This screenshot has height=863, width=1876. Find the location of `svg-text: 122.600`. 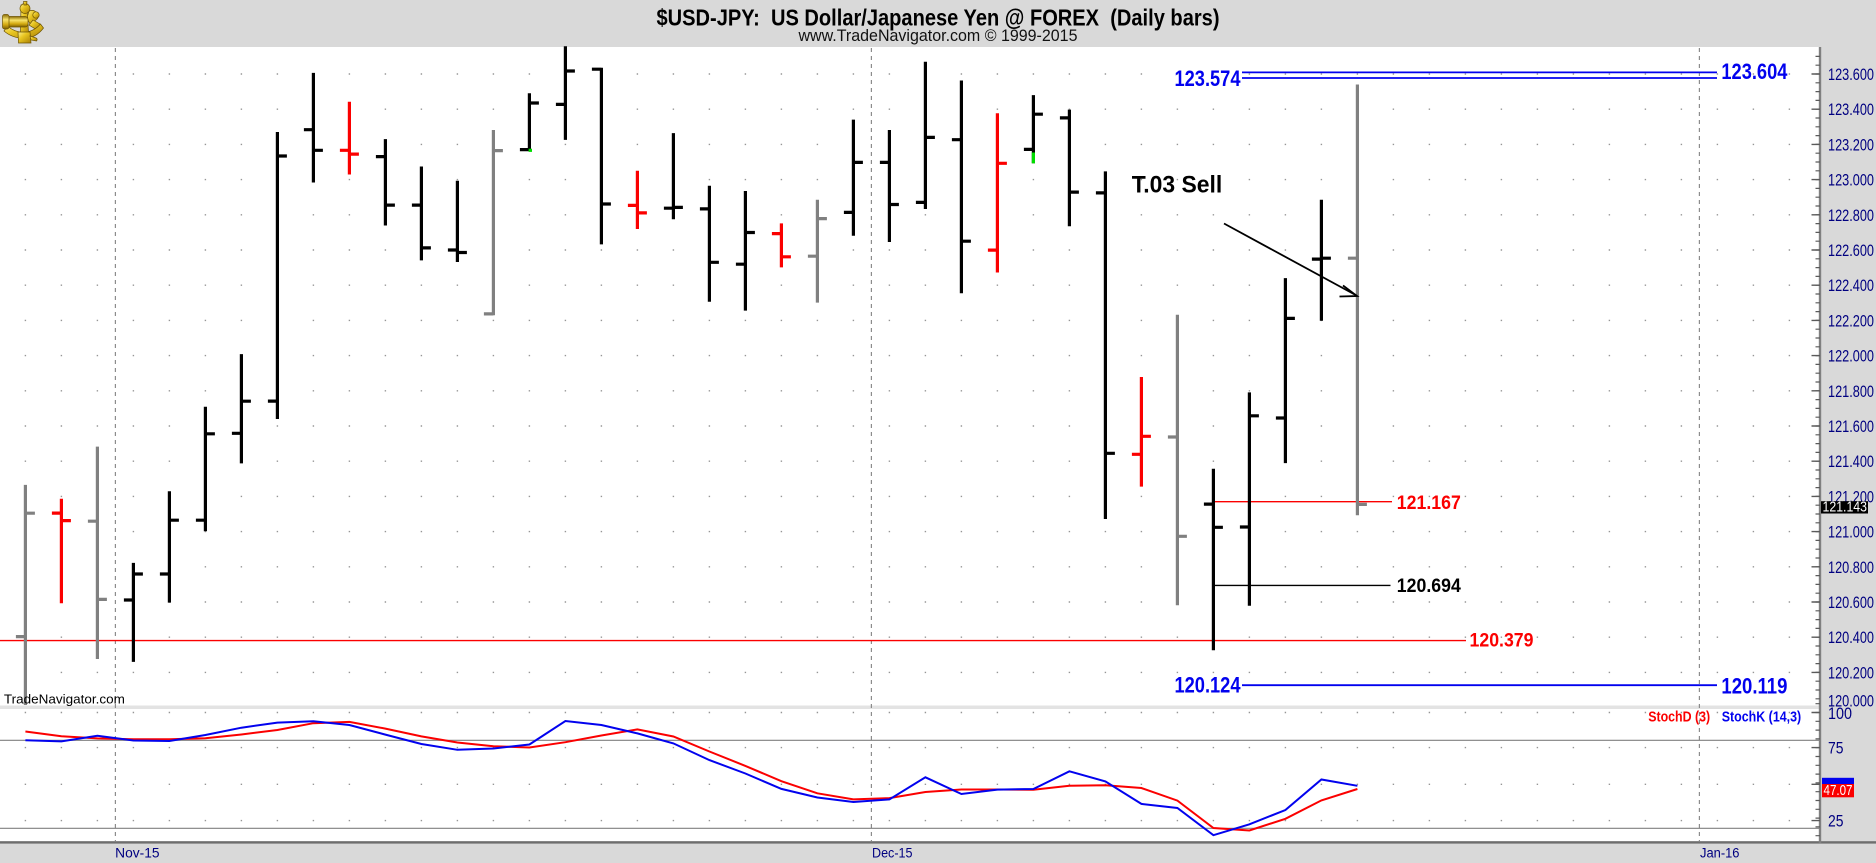

svg-text: 122.600 is located at coordinates (1851, 251).